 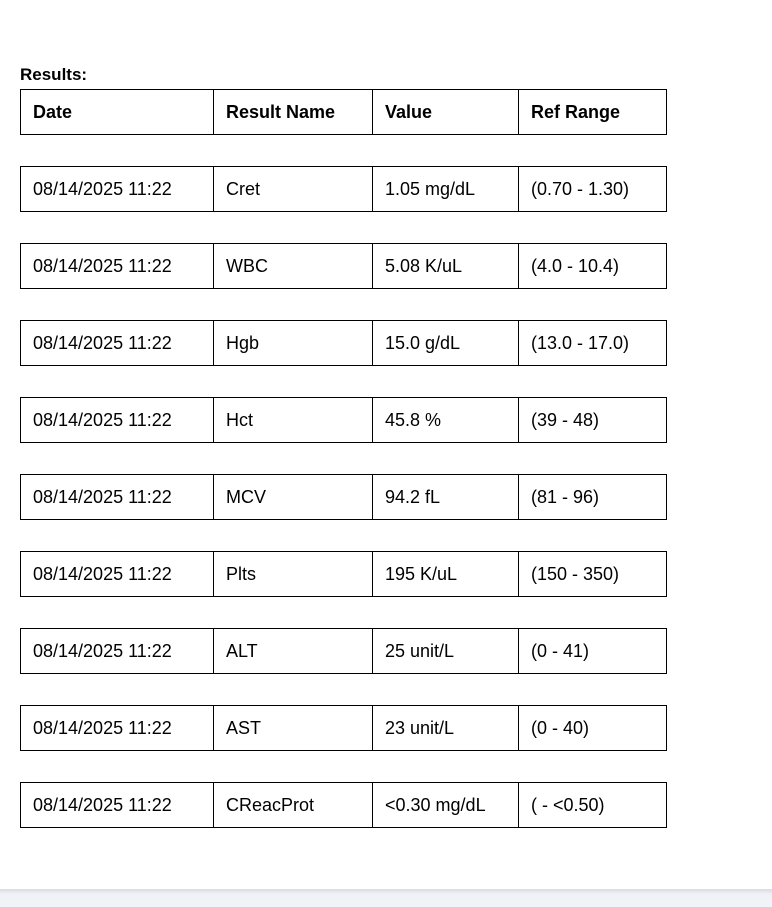 I want to click on cell-ref-range: (0 - 40), so click(x=560, y=727).